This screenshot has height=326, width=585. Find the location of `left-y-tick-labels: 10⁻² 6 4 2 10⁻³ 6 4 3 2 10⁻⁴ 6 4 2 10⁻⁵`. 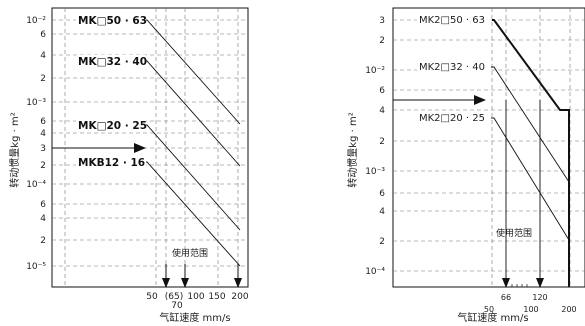

left-y-tick-labels: 10⁻² 6 4 2 10⁻³ 6 4 3 2 10⁻⁴ 6 4 2 10⁻⁵ is located at coordinates (36, 144).